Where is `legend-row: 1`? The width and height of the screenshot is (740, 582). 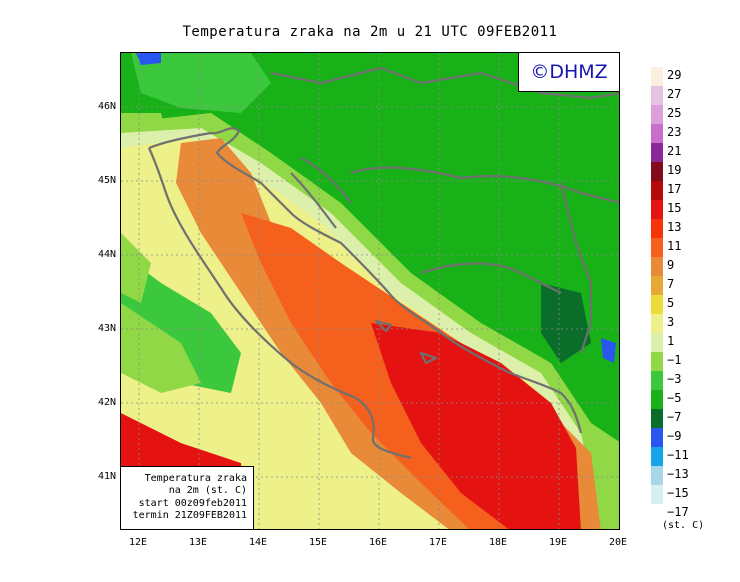 legend-row: 1 is located at coordinates (682, 342).